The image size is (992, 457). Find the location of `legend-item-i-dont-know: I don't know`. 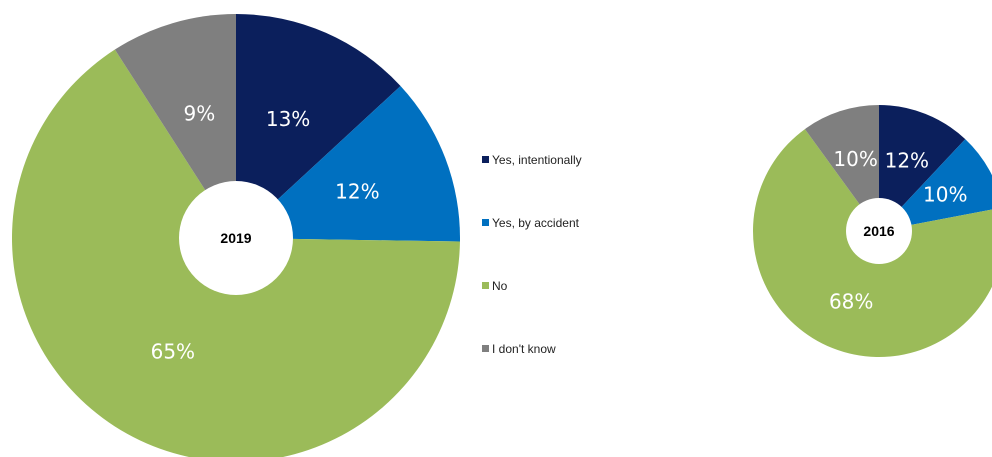

legend-item-i-dont-know: I don't know is located at coordinates (532, 348).